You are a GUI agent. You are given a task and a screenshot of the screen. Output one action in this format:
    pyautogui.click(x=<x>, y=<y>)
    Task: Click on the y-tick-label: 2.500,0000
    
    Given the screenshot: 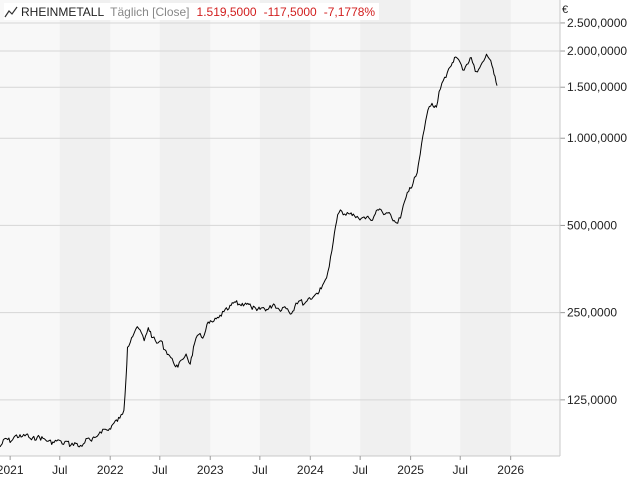 What is the action you would take?
    pyautogui.click(x=597, y=23)
    